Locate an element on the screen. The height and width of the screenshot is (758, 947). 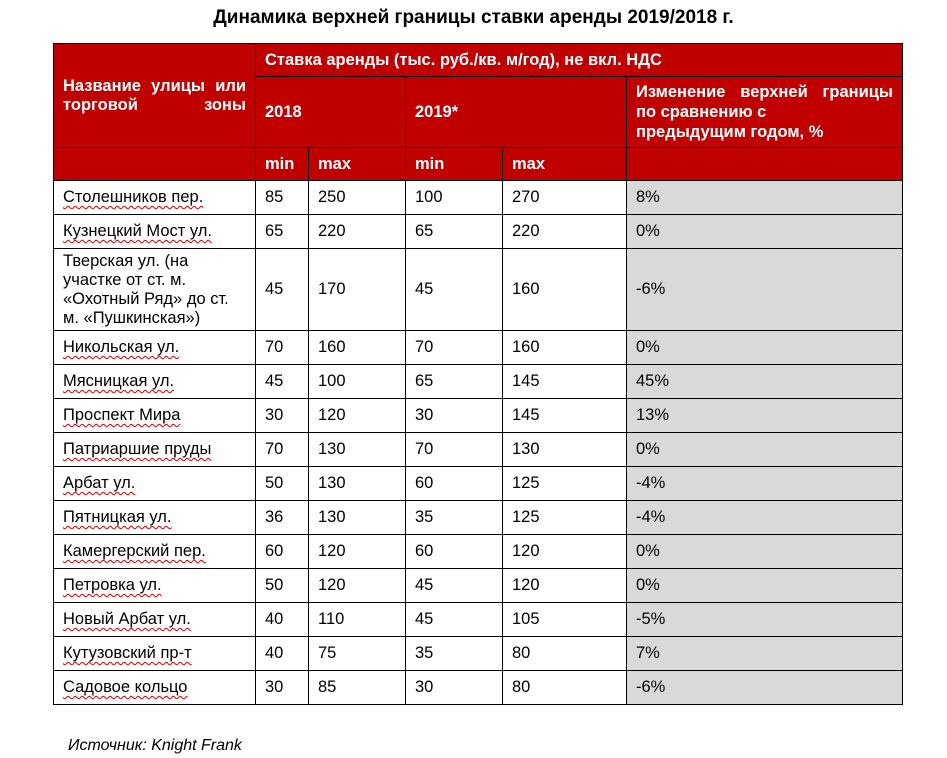
min-2019-header: min is located at coordinates (454, 164).